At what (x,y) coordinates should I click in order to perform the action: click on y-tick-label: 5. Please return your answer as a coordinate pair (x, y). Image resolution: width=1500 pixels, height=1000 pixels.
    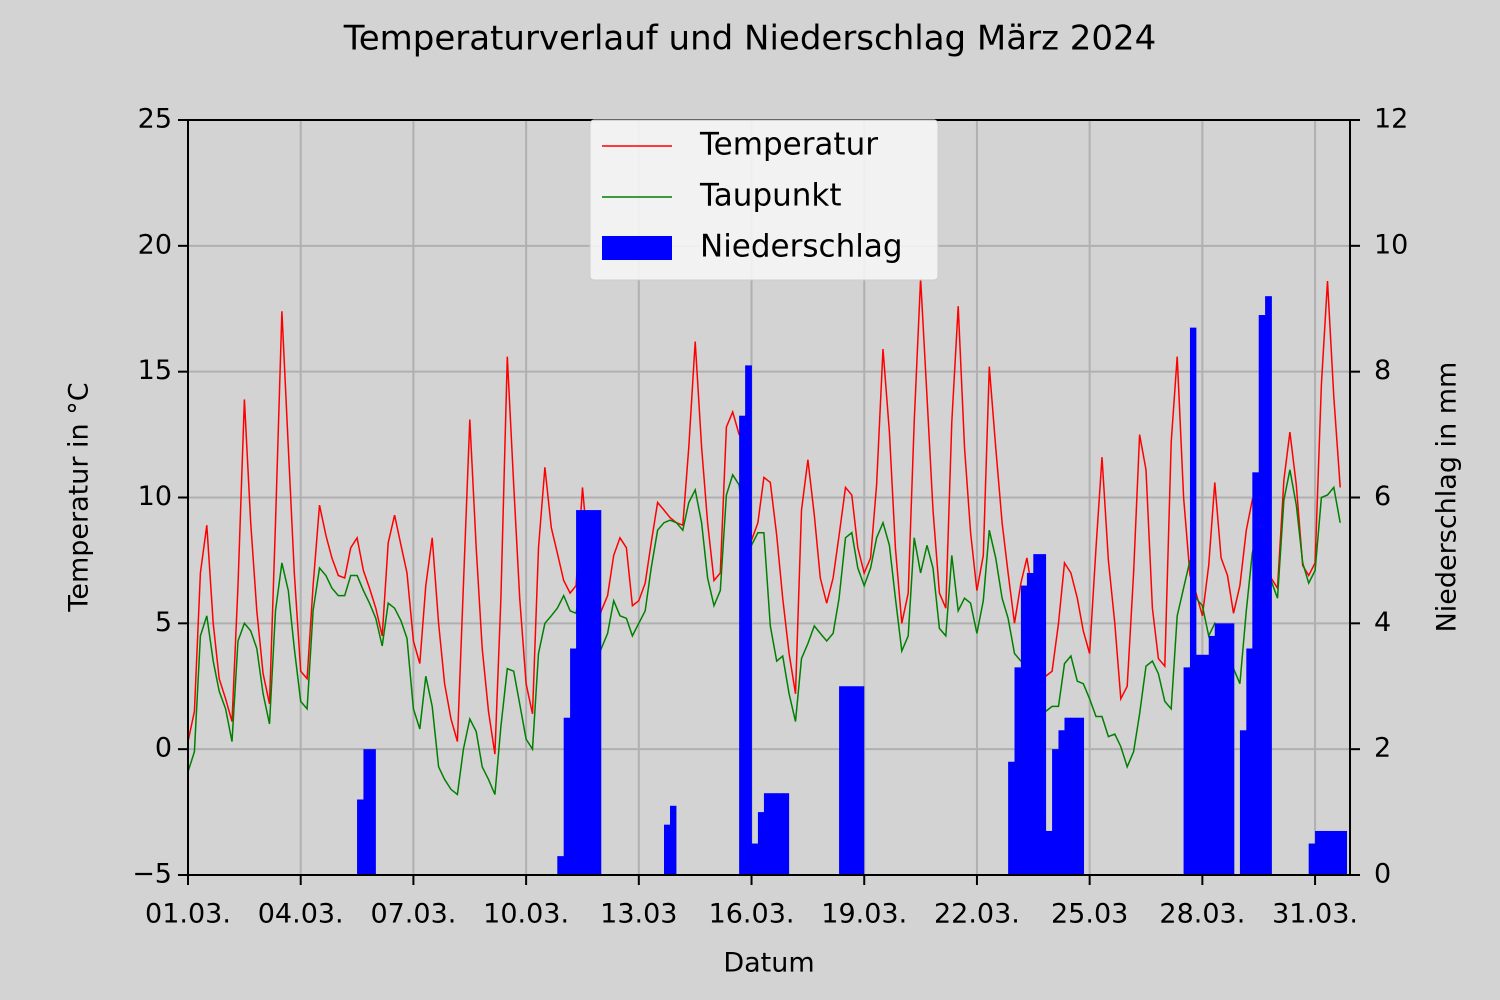
    Looking at the image, I should click on (163, 622).